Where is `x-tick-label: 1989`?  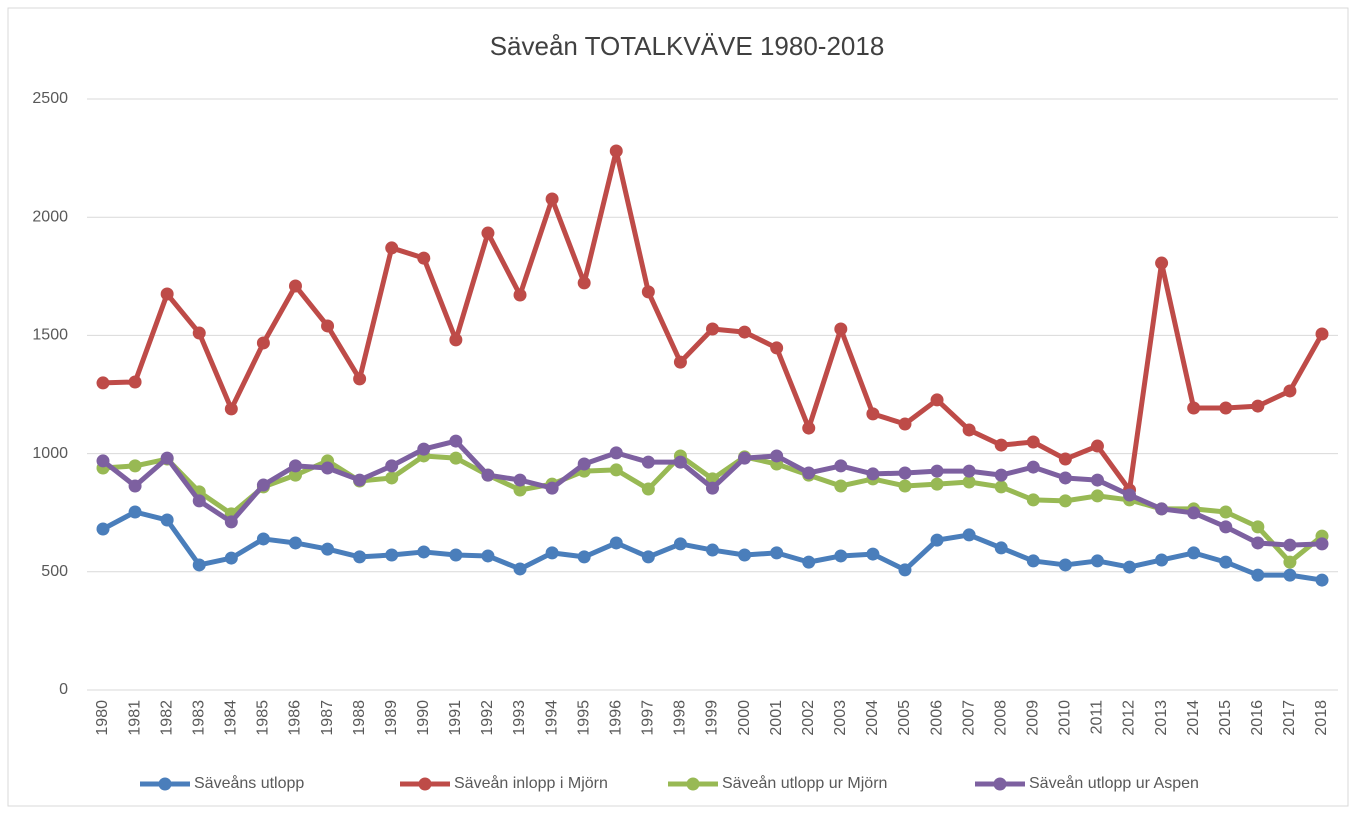
x-tick-label: 1989 is located at coordinates (391, 718).